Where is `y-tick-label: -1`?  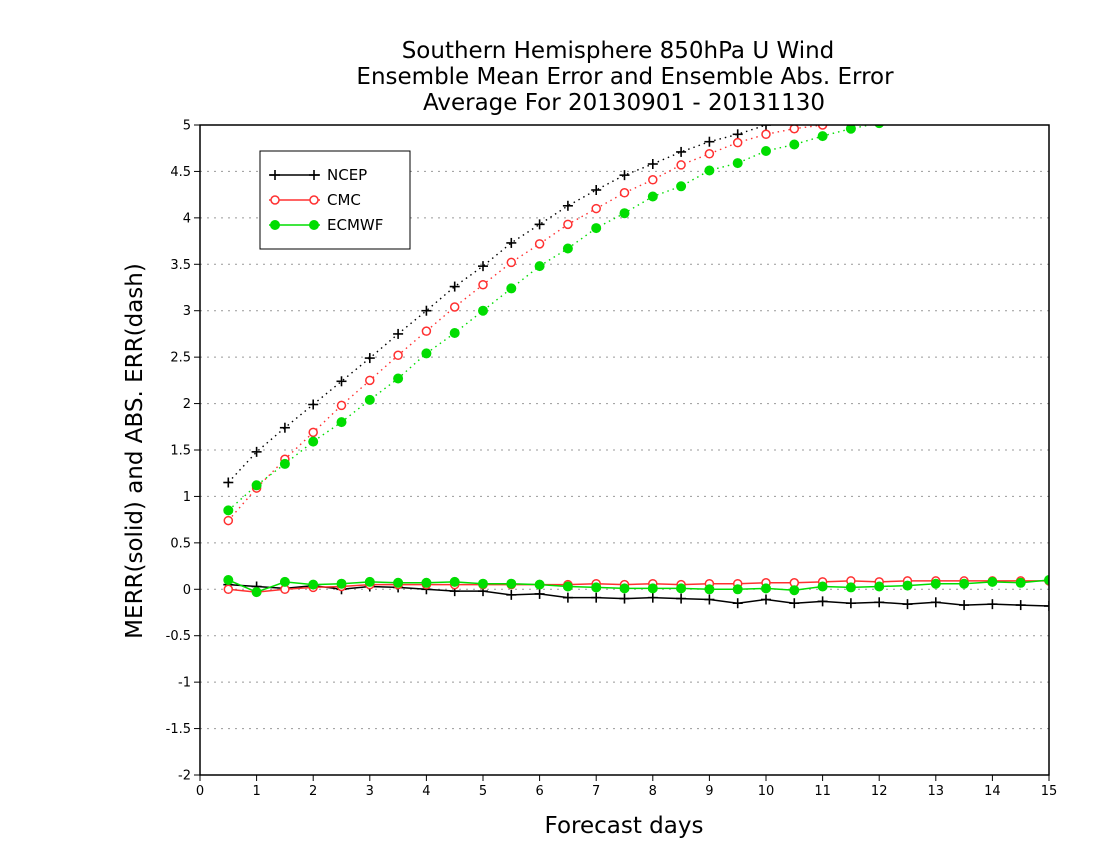
y-tick-label: -1 is located at coordinates (184, 683).